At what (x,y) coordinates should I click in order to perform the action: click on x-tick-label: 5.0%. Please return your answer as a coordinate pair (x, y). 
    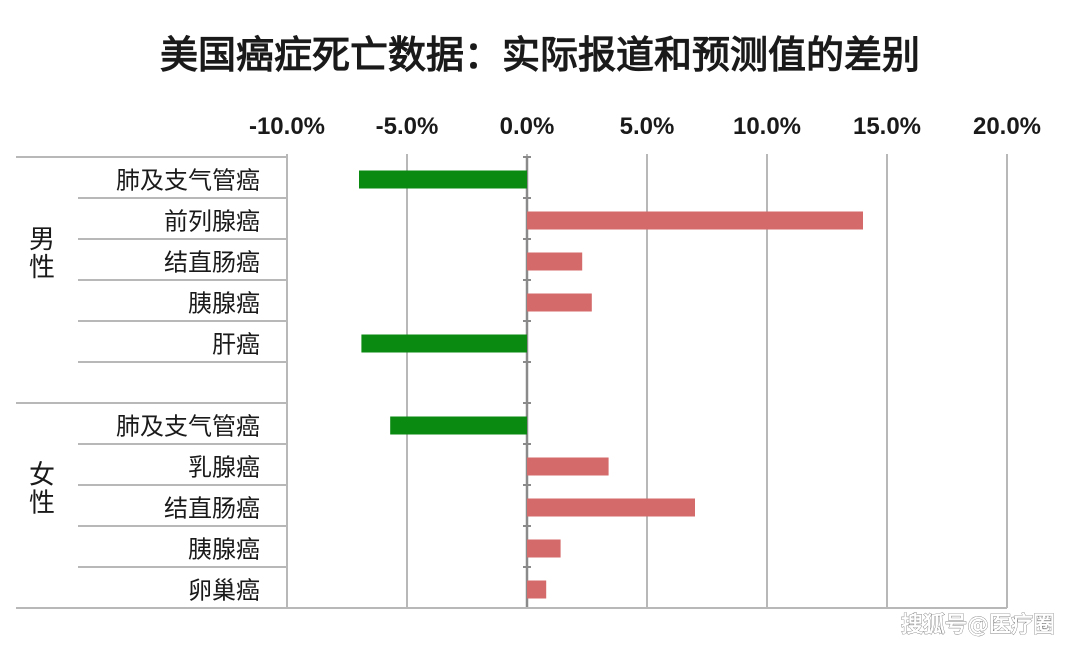
    Looking at the image, I should click on (647, 126).